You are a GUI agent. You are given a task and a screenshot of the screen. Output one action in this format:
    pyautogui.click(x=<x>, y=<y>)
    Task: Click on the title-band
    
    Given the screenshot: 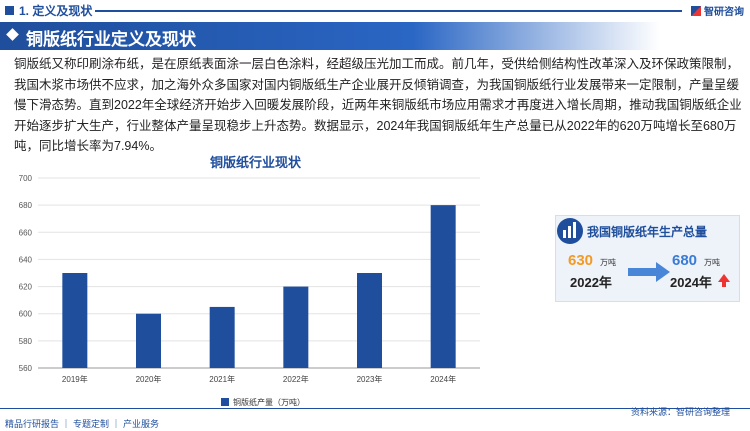 What is the action you would take?
    pyautogui.click(x=375, y=36)
    